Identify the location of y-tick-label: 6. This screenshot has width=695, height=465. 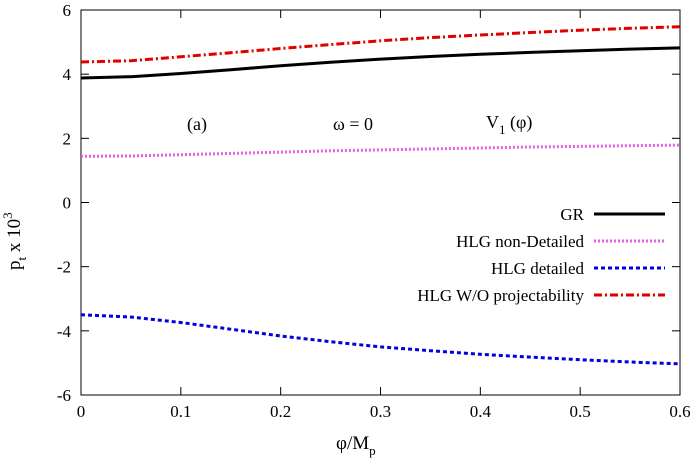
(67, 10).